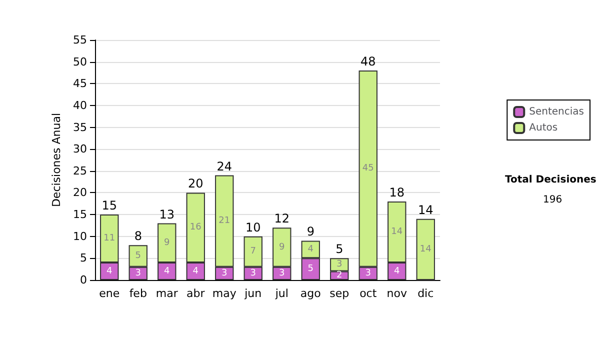 This screenshot has width=600, height=340. What do you see at coordinates (196, 227) in the screenshot?
I see `data-label: 16` at bounding box center [196, 227].